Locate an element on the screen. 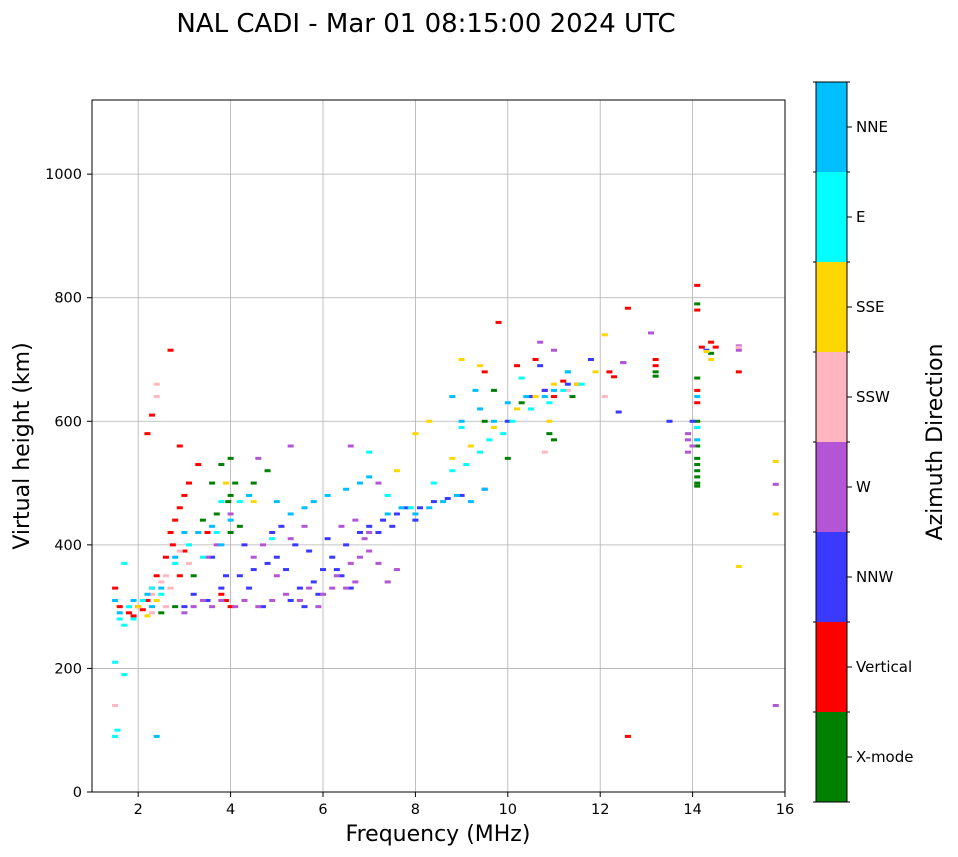 This screenshot has height=857, width=958. colorbar-frame is located at coordinates (831, 442).